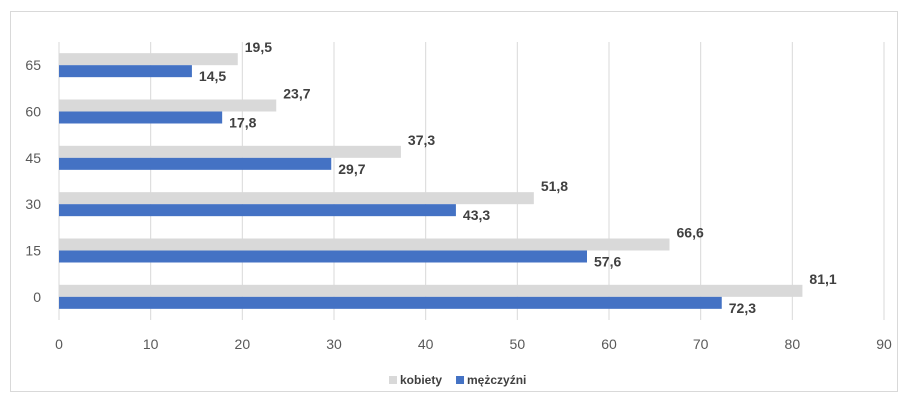 The image size is (901, 396). Describe the element at coordinates (426, 344) in the screenshot. I see `x-tick-label: 40` at that location.